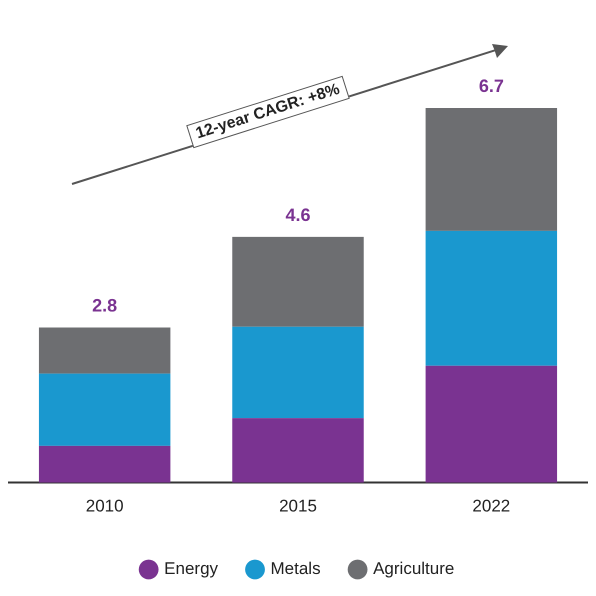  What do you see at coordinates (491, 86) in the screenshot?
I see `annotation: 6.7` at bounding box center [491, 86].